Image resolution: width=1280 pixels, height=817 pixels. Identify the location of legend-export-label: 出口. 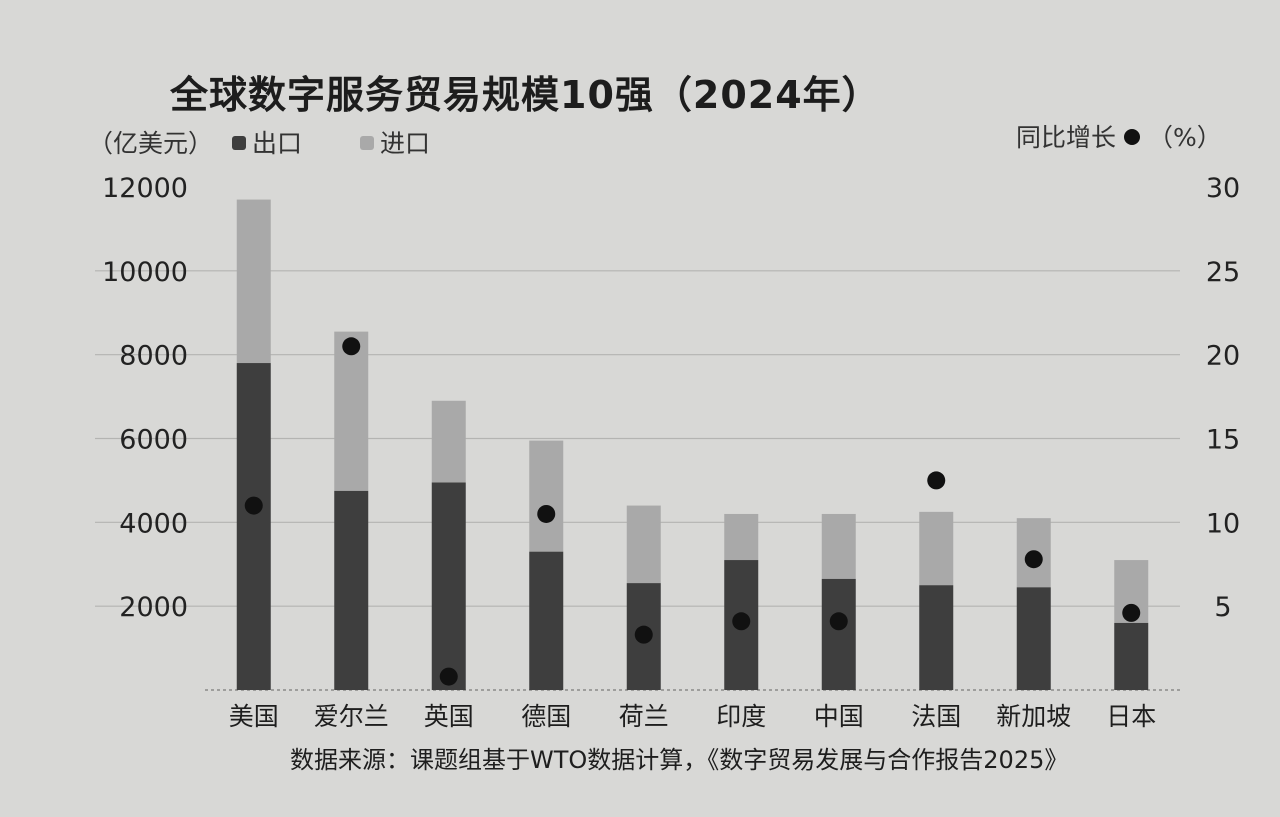
(277, 143).